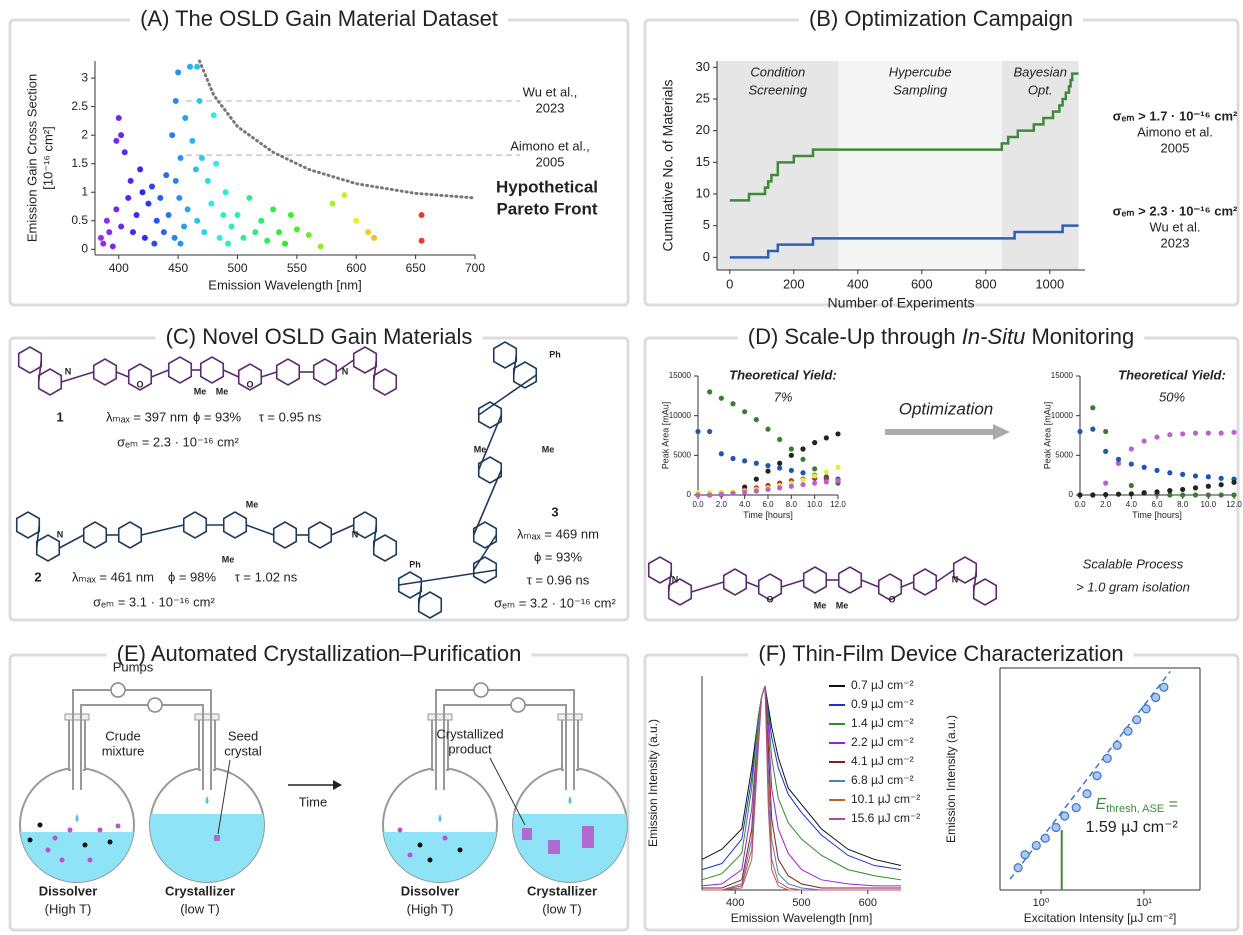 The height and width of the screenshot is (935, 1243). I want to click on atom-label: Me, so click(820, 605).